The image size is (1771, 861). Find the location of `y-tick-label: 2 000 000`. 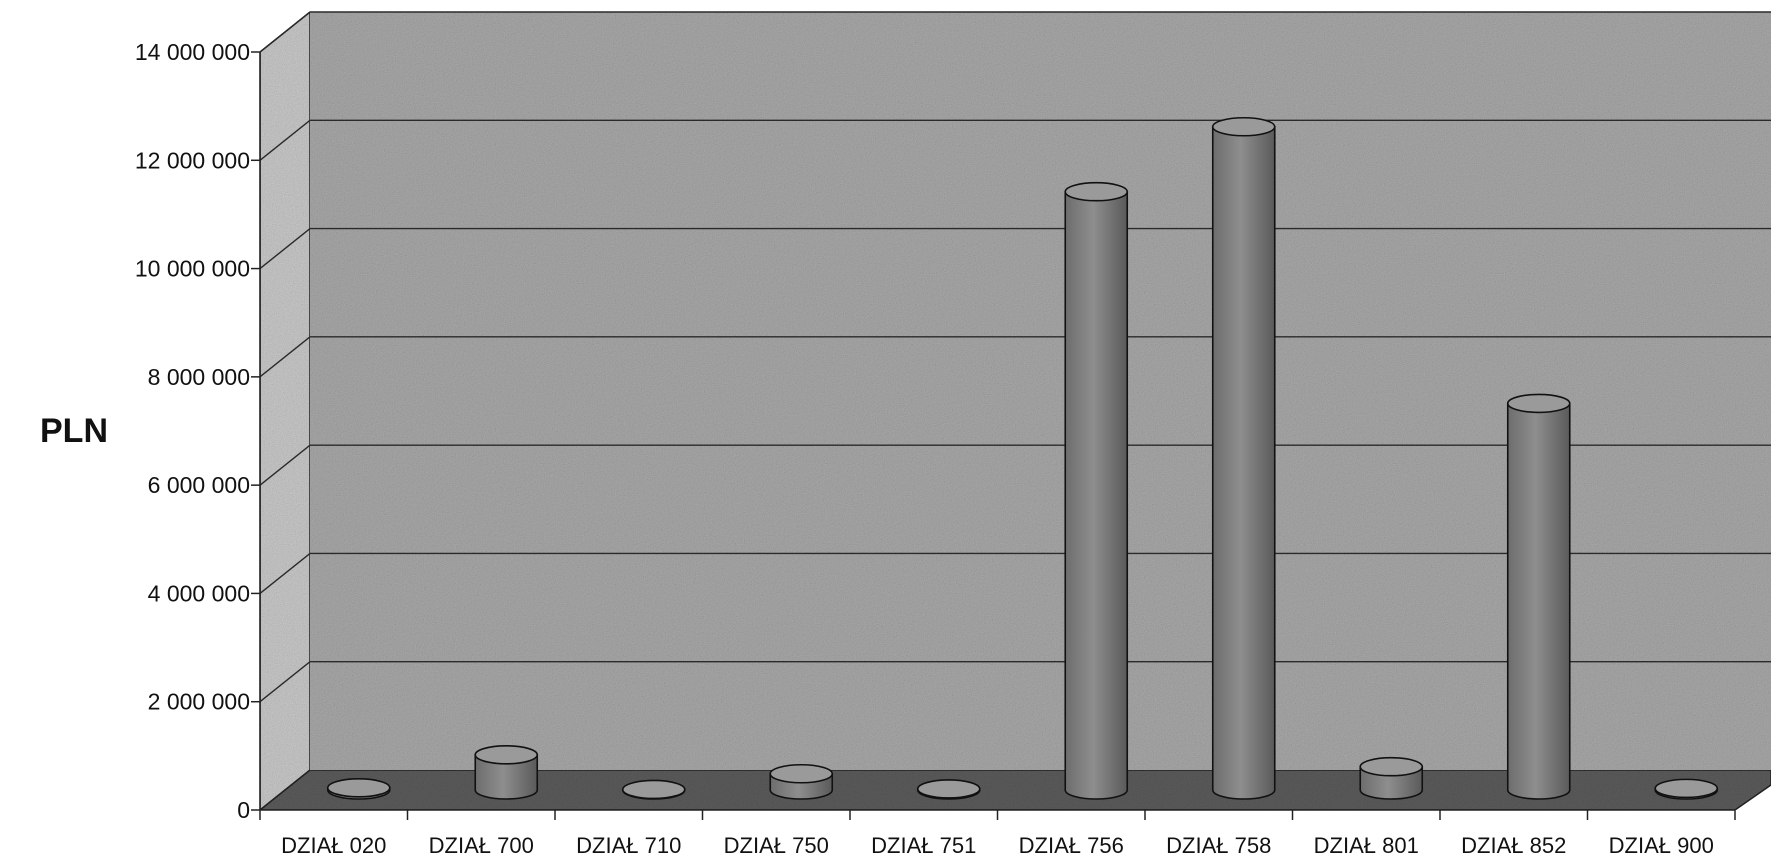

y-tick-label: 2 000 000 is located at coordinates (199, 702).